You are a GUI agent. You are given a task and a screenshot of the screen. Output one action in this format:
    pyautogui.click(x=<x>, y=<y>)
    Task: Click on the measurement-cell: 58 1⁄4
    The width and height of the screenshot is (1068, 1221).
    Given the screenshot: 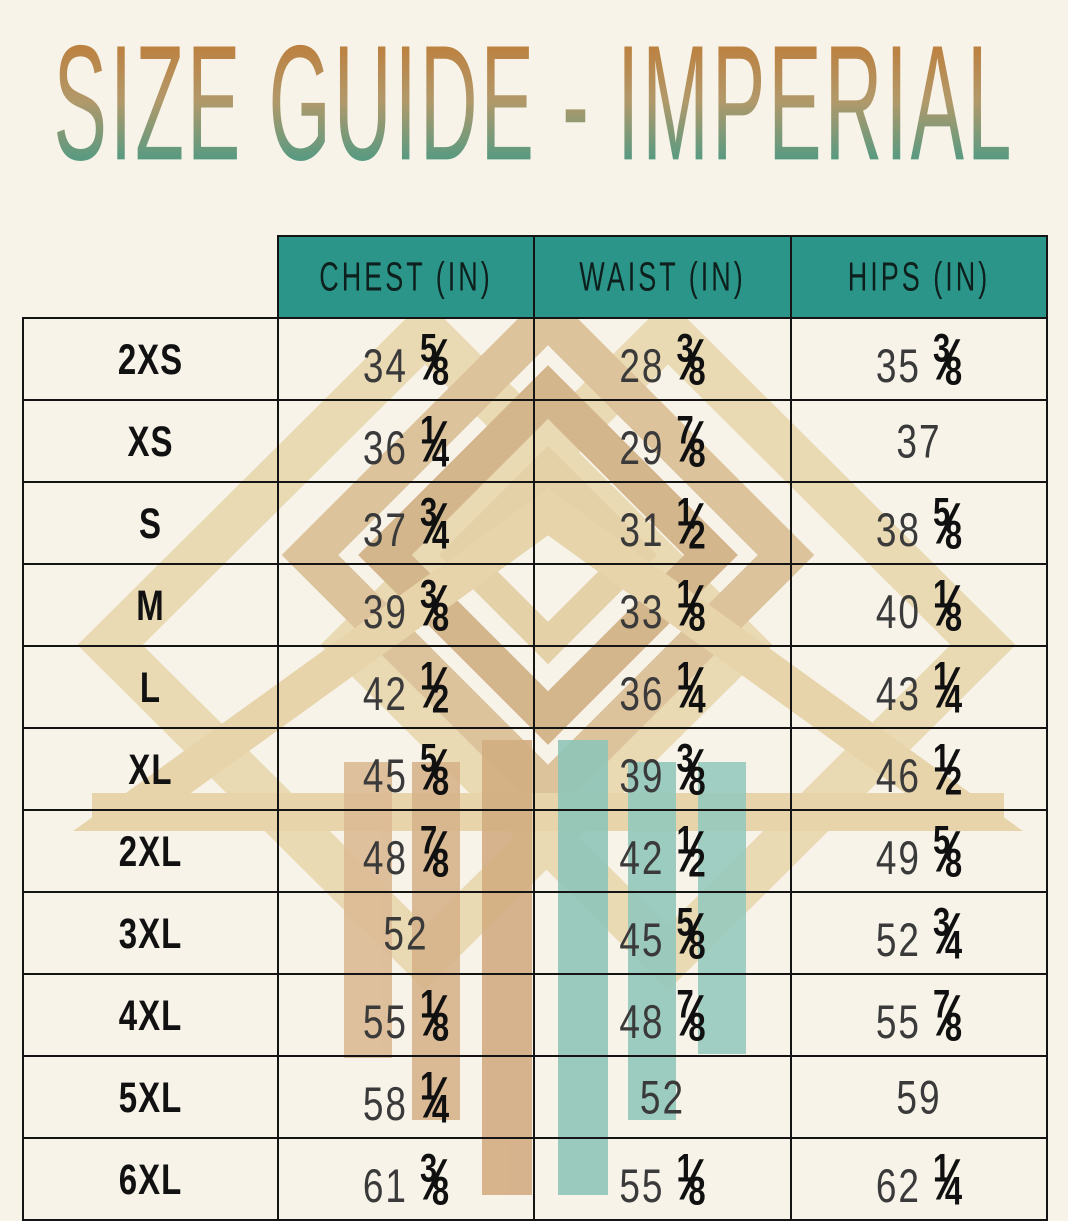 What is the action you would take?
    pyautogui.click(x=406, y=1097)
    